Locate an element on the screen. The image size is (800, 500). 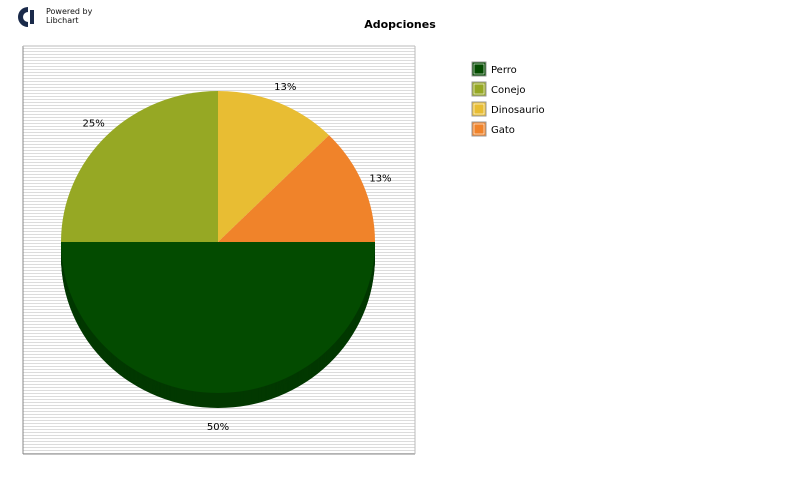
powered-by-text: Powered by Libchart is located at coordinates (69, 16).